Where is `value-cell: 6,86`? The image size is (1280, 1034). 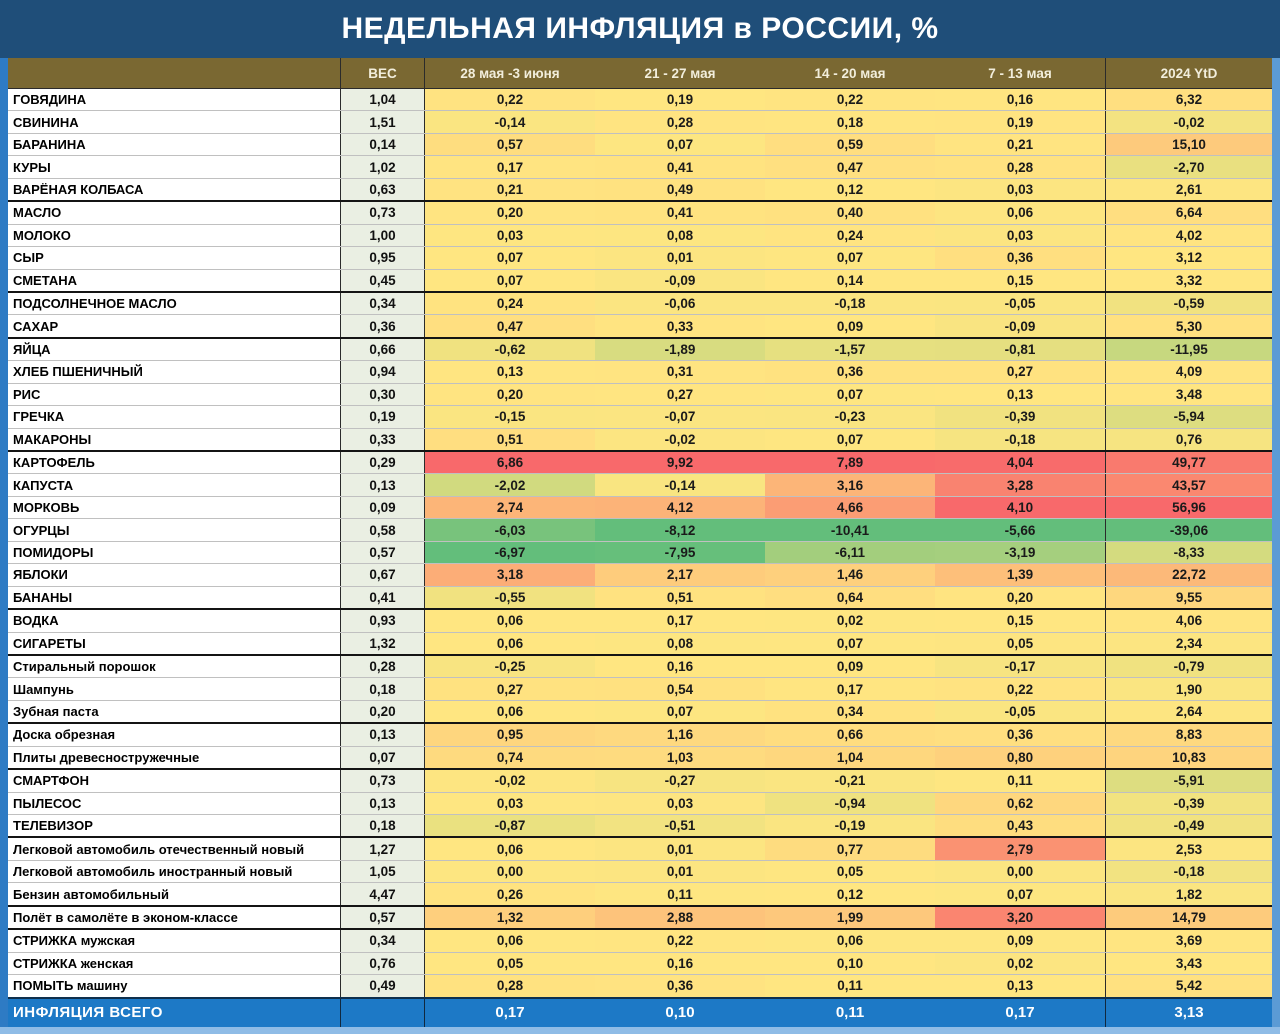
value-cell: 6,86 is located at coordinates (510, 463).